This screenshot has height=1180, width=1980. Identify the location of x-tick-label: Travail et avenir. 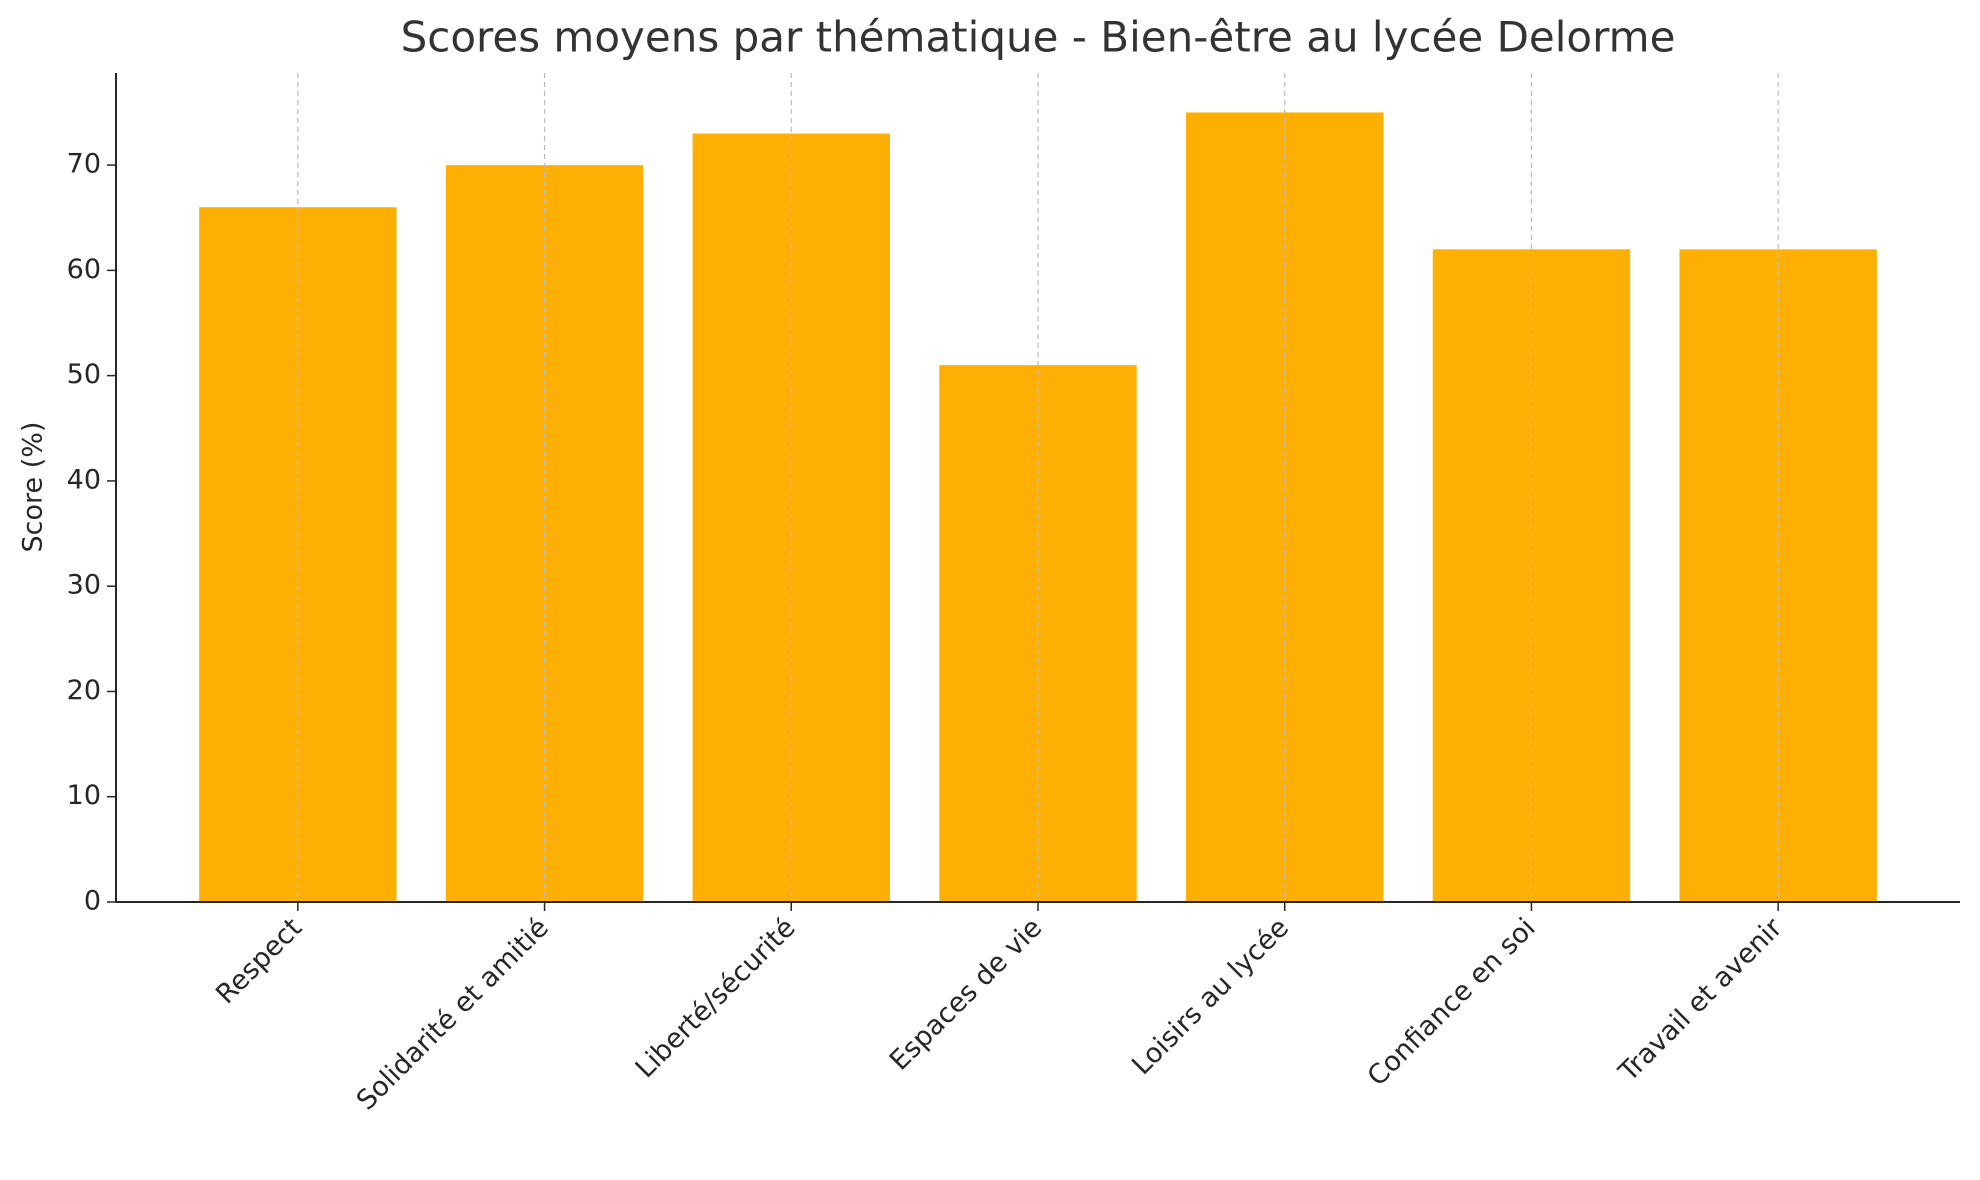
(1700, 1000).